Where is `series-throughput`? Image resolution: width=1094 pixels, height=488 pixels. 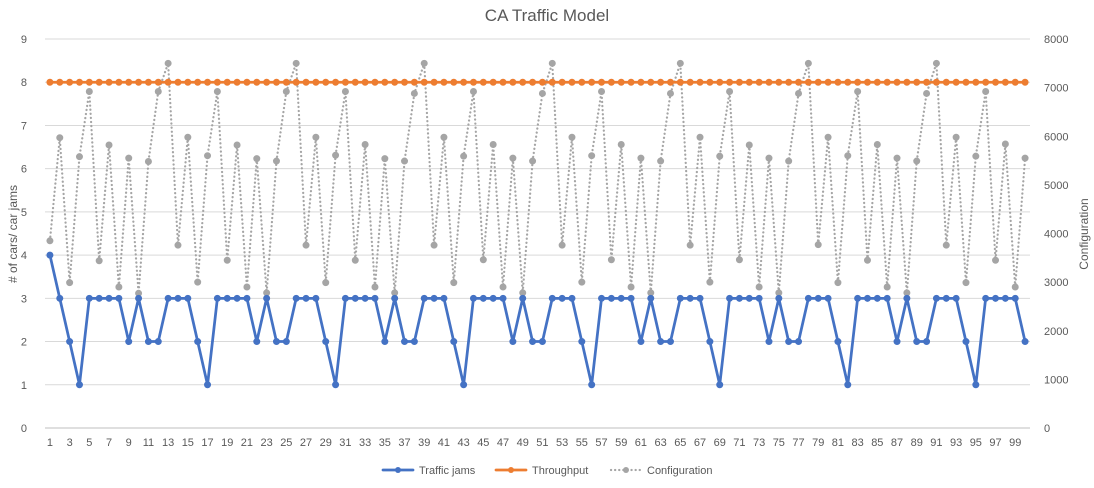 series-throughput is located at coordinates (537, 82).